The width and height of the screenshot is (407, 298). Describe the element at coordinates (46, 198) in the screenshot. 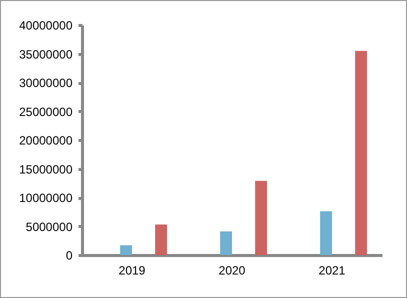

I see `y-tick-label: 10000000` at that location.